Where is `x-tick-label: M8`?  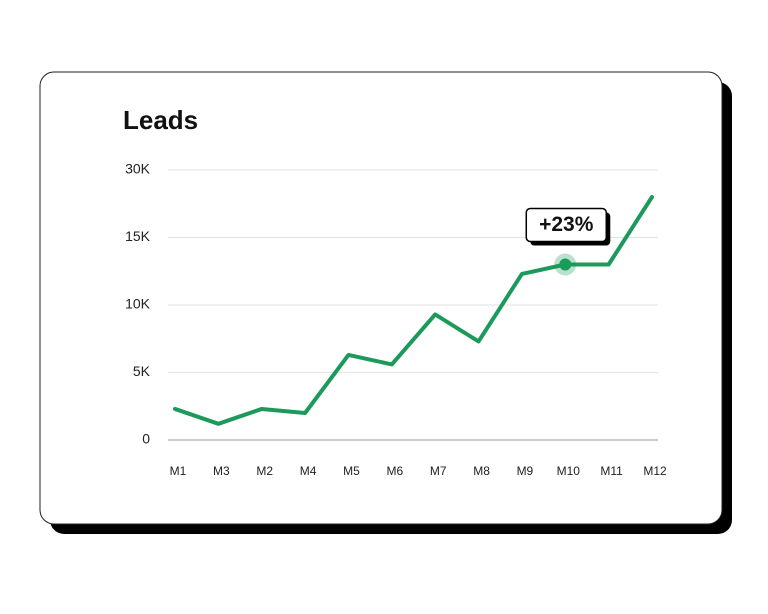
x-tick-label: M8 is located at coordinates (481, 471).